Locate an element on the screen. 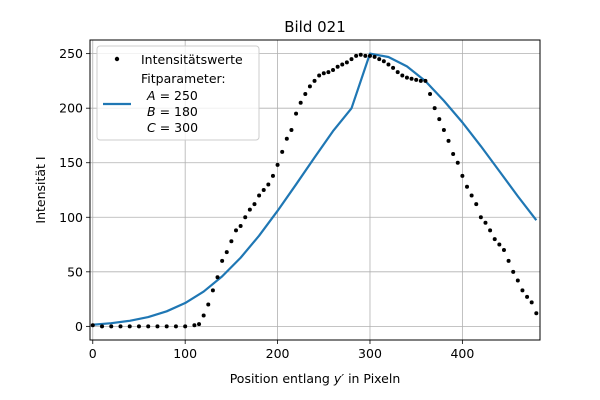 This screenshot has height=400, width=600. y-tick-label: 150 is located at coordinates (71, 162).